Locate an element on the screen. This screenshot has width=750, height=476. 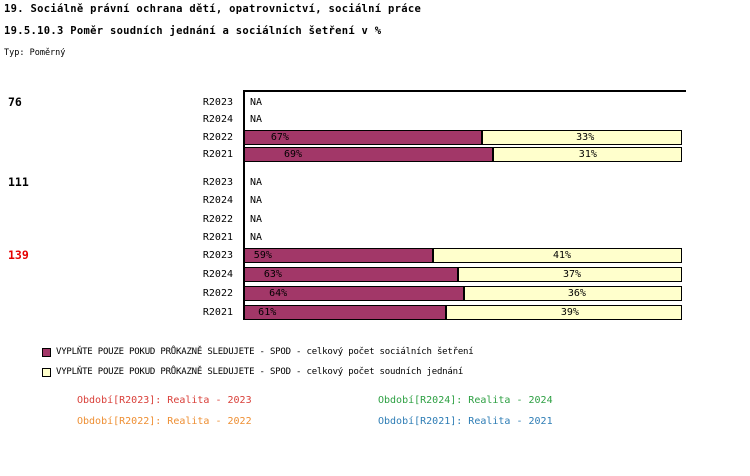
bar-value-label: 36% is located at coordinates (576, 293).